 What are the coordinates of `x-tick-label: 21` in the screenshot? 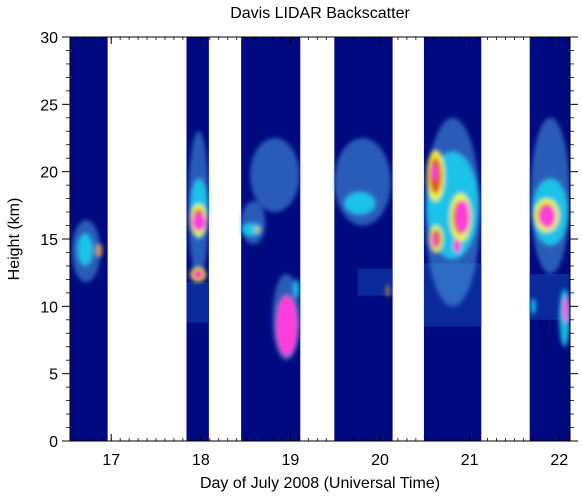 It's located at (470, 460).